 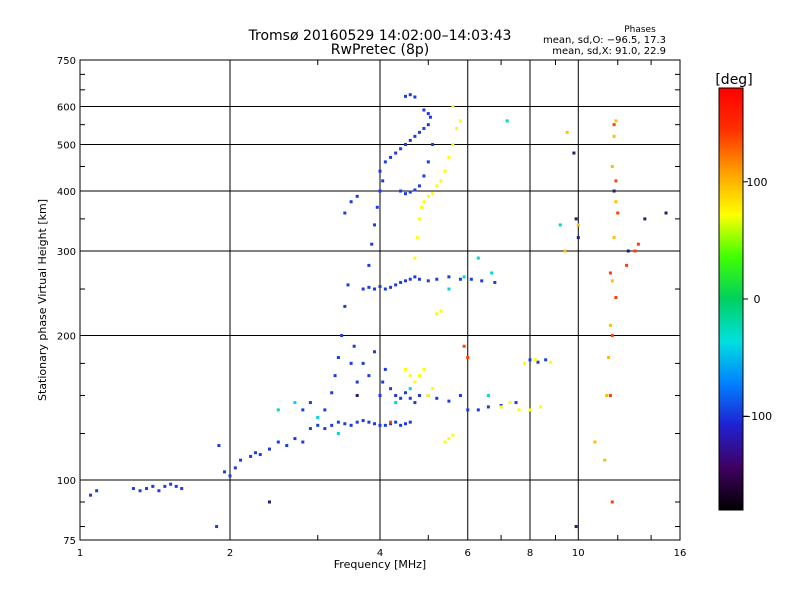 What do you see at coordinates (680, 553) in the screenshot?
I see `x-tick-label: 16` at bounding box center [680, 553].